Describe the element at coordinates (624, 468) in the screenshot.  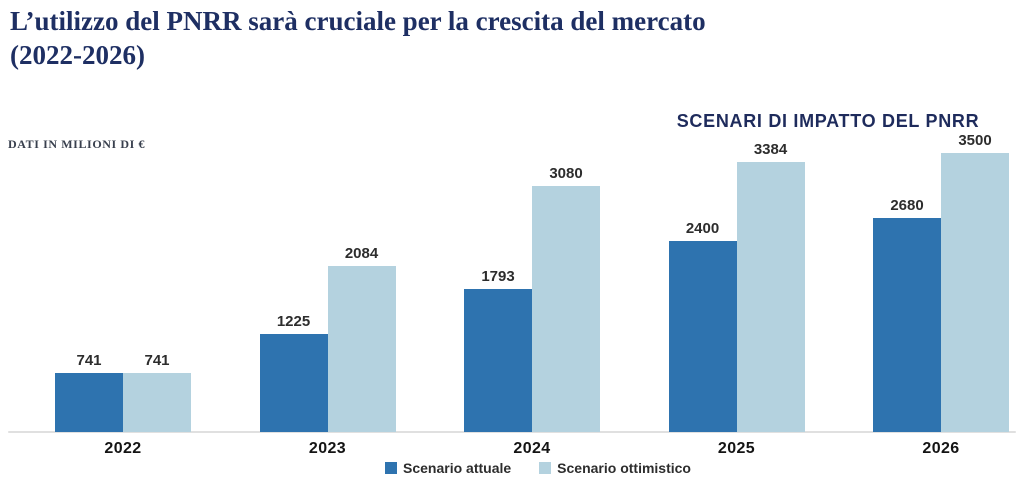
I see `legend-label-scenario-ottimistico: Scenario ottimistico` at that location.